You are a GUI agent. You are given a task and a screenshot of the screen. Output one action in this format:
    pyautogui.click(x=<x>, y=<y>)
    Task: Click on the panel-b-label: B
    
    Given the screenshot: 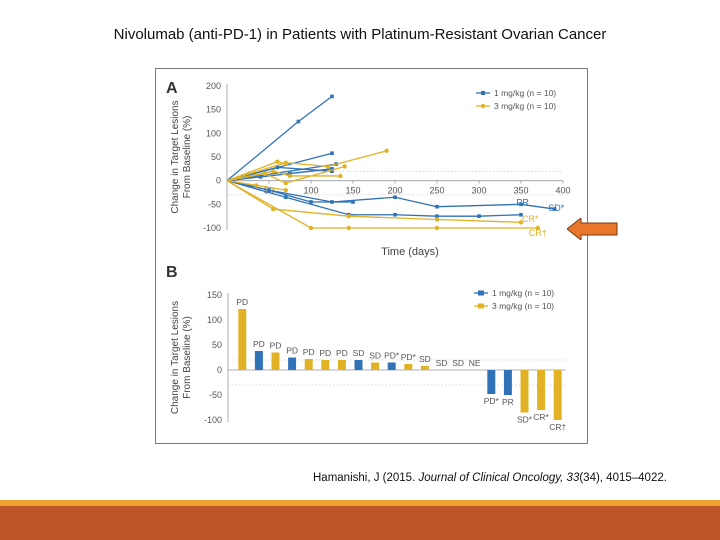 What is the action you would take?
    pyautogui.click(x=172, y=272)
    